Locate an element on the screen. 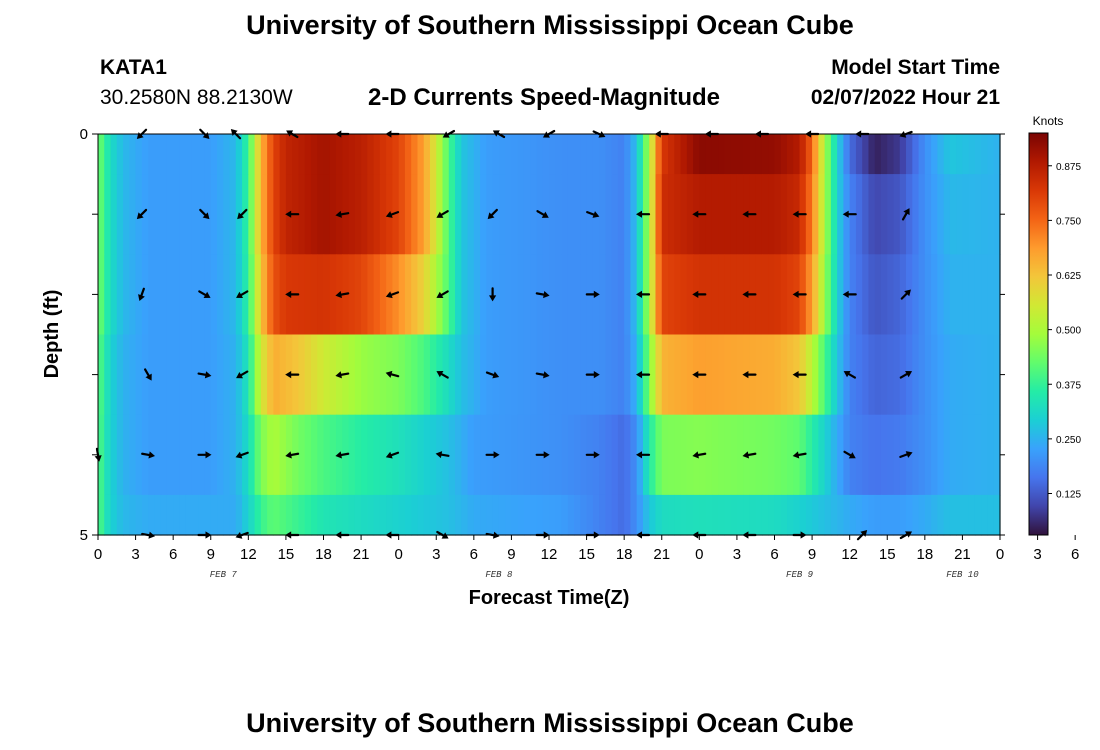 This screenshot has height=750, width=1100. x-tick-label: 3 is located at coordinates (737, 554).